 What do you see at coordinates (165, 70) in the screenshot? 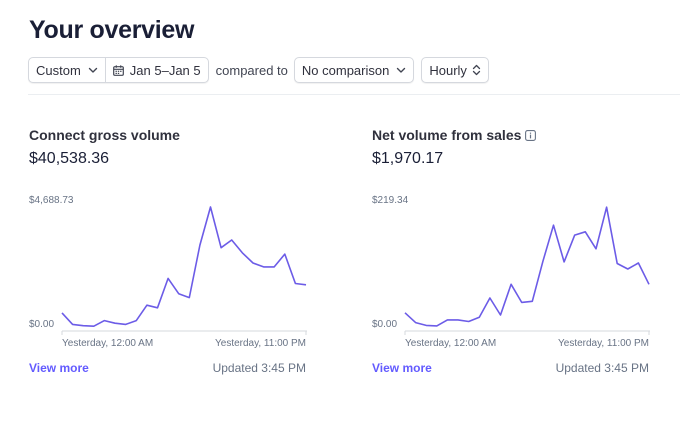
I see `date-range-label: Jan 5–Jan 5` at bounding box center [165, 70].